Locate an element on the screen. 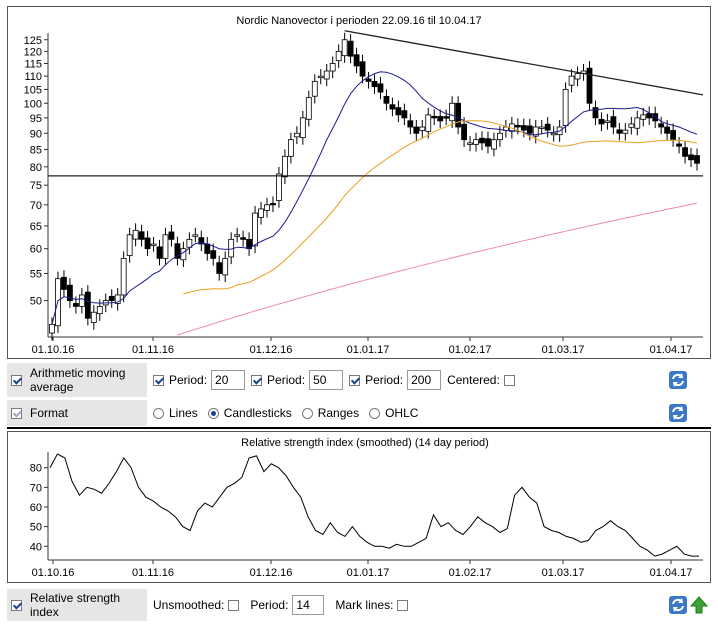 This screenshot has height=627, width=718. rsi-y-tick-label: 40 is located at coordinates (36, 547).